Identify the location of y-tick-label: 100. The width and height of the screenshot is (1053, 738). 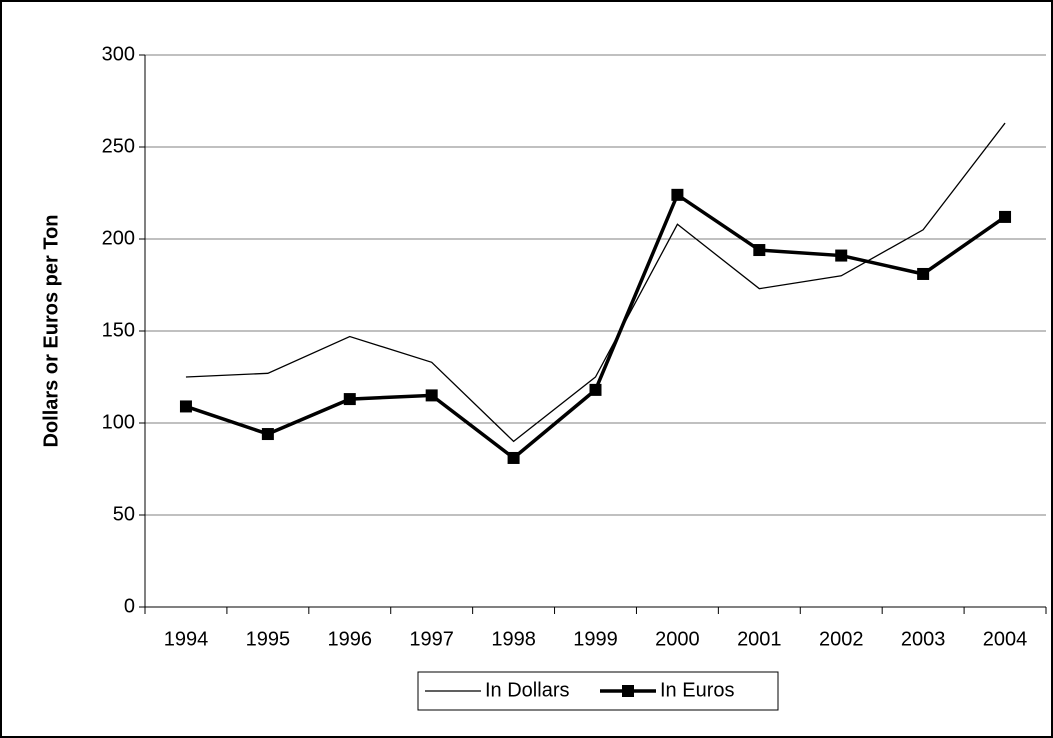
(118, 422).